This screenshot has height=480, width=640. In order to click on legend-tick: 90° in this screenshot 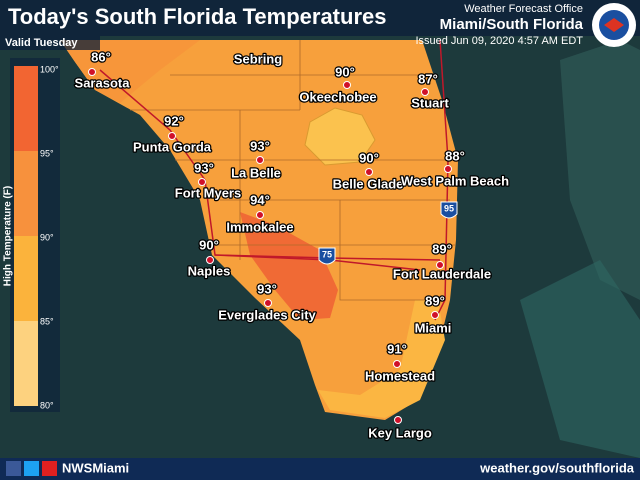, I will do `click(47, 237)`.